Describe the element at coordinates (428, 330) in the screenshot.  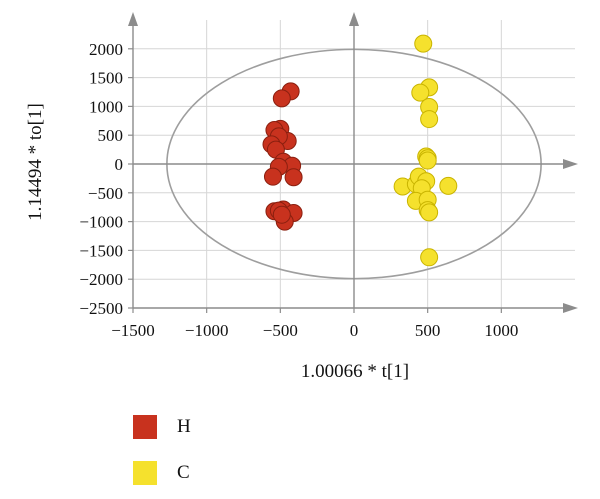
I see `x-tick-label: 500` at that location.